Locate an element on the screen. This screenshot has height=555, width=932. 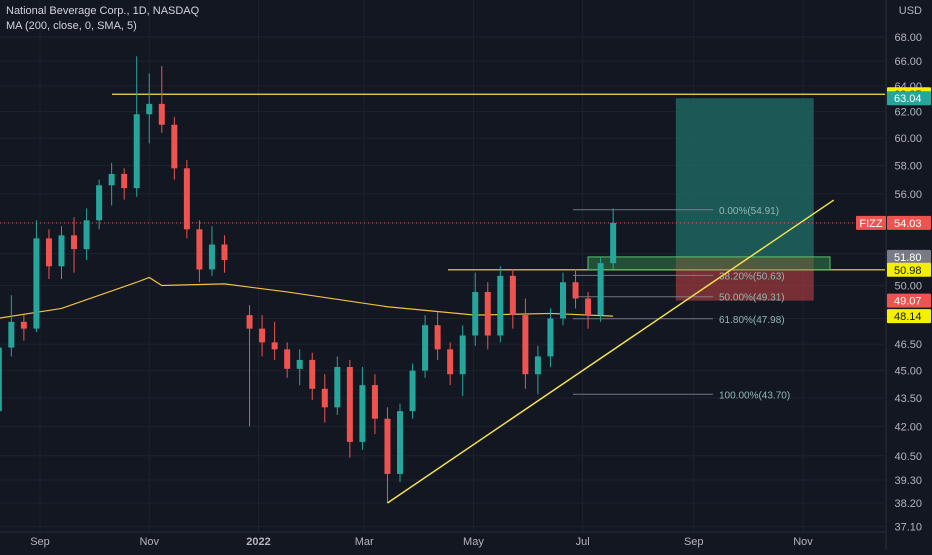
price-tag-last is located at coordinates (909, 222).